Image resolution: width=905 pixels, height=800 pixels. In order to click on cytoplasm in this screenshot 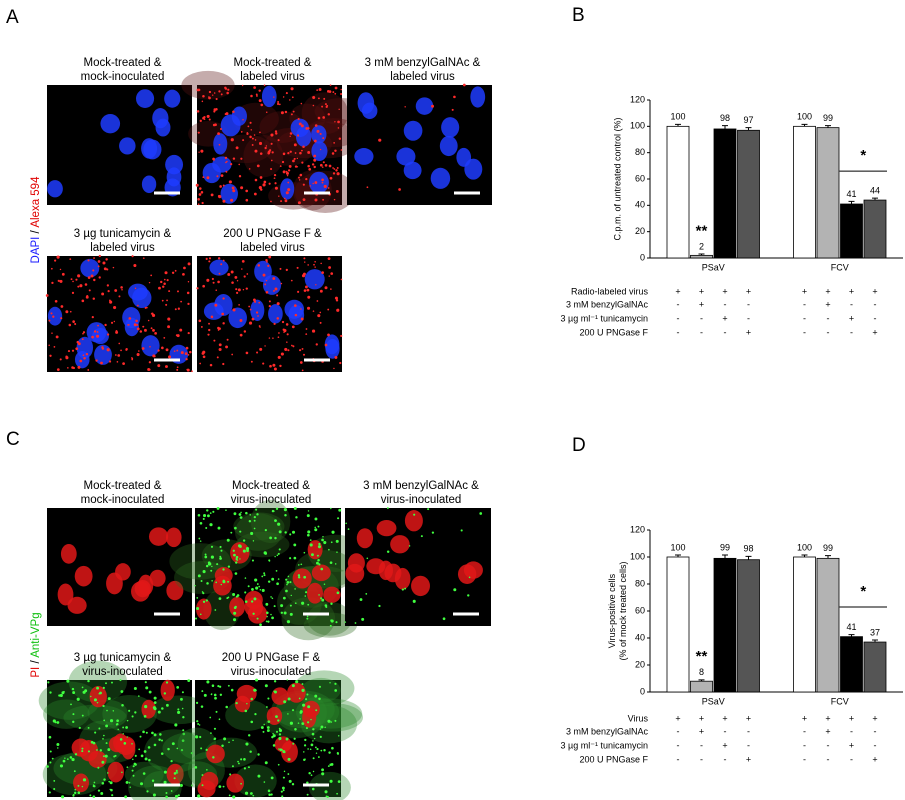, I will do `click(259, 526)`.